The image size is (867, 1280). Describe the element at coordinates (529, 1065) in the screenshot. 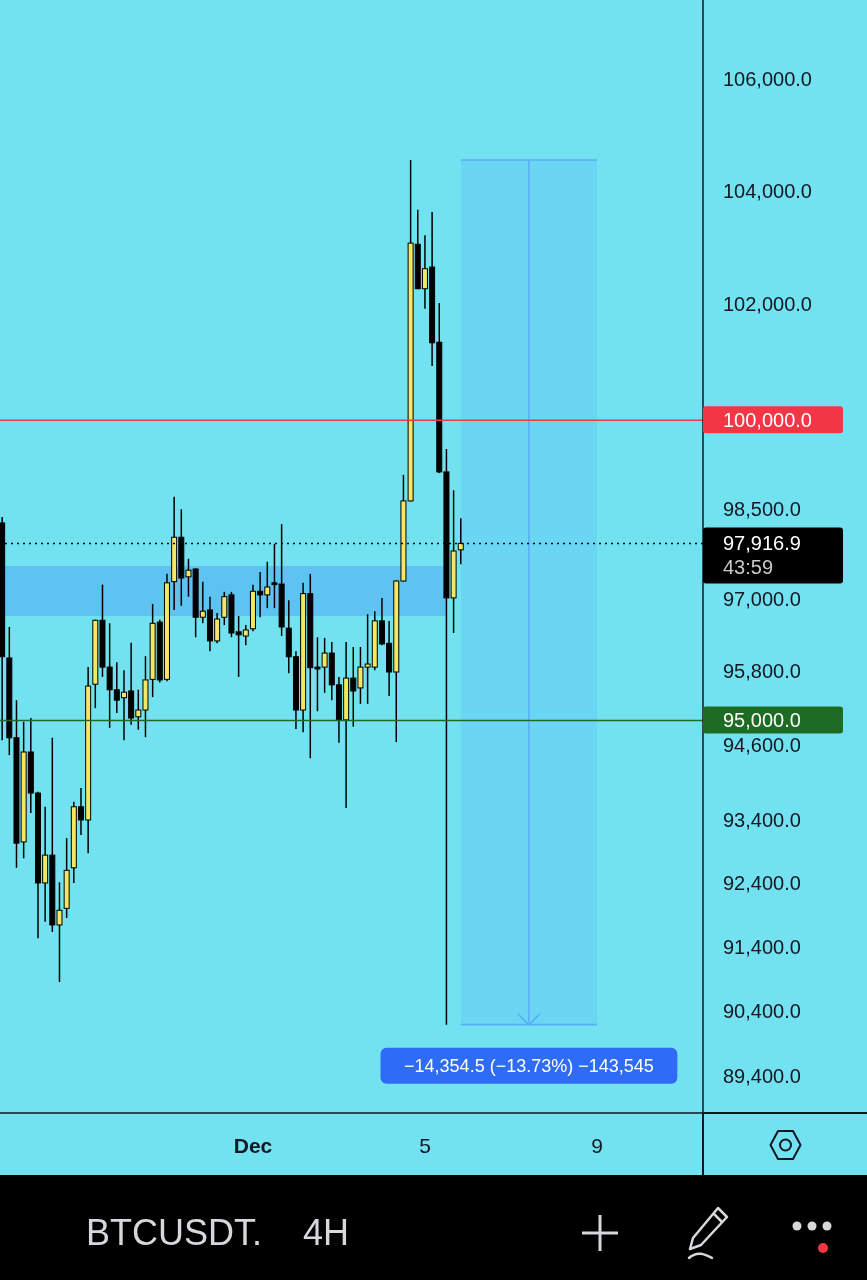

I see `band-label: −14,354.5 (−13.73%) −143,545` at that location.